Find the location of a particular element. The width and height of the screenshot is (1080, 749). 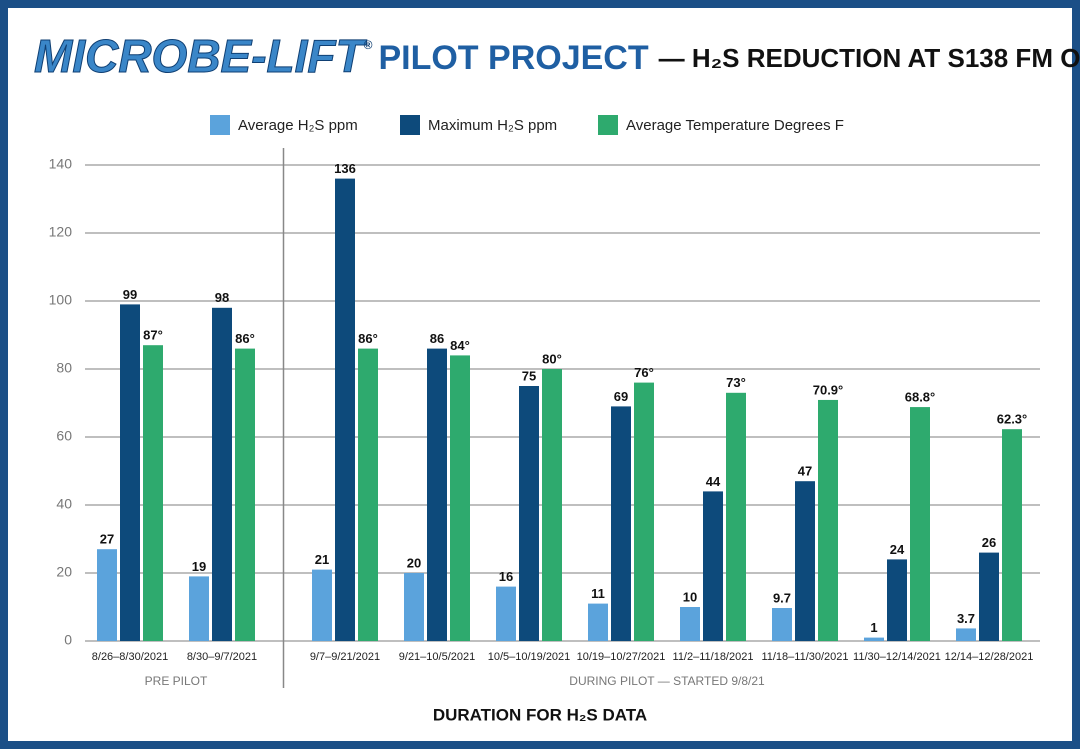

value-label: 3.7 is located at coordinates (966, 618).